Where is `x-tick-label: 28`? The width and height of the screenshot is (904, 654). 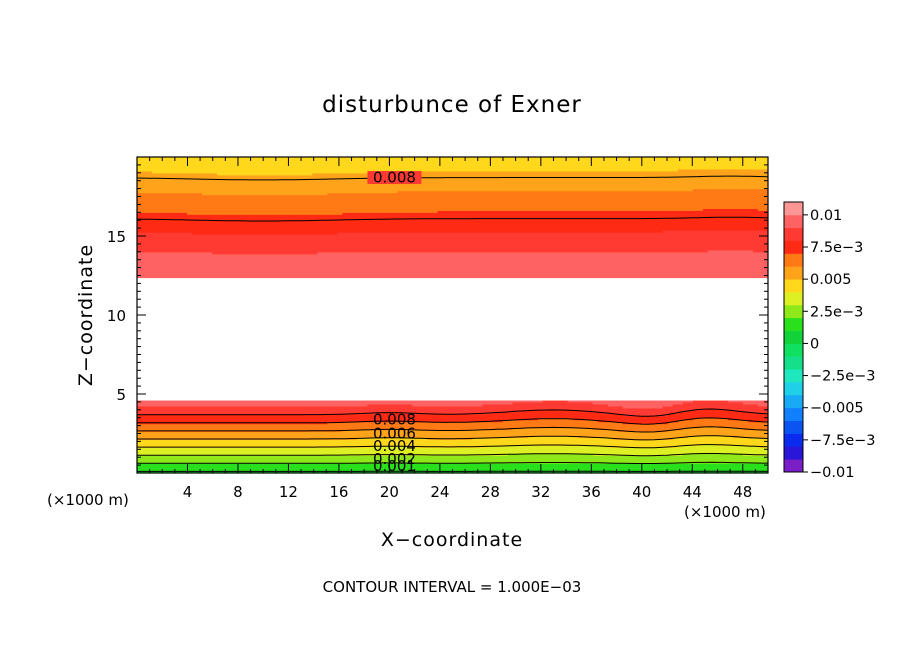
x-tick-label: 28 is located at coordinates (490, 492).